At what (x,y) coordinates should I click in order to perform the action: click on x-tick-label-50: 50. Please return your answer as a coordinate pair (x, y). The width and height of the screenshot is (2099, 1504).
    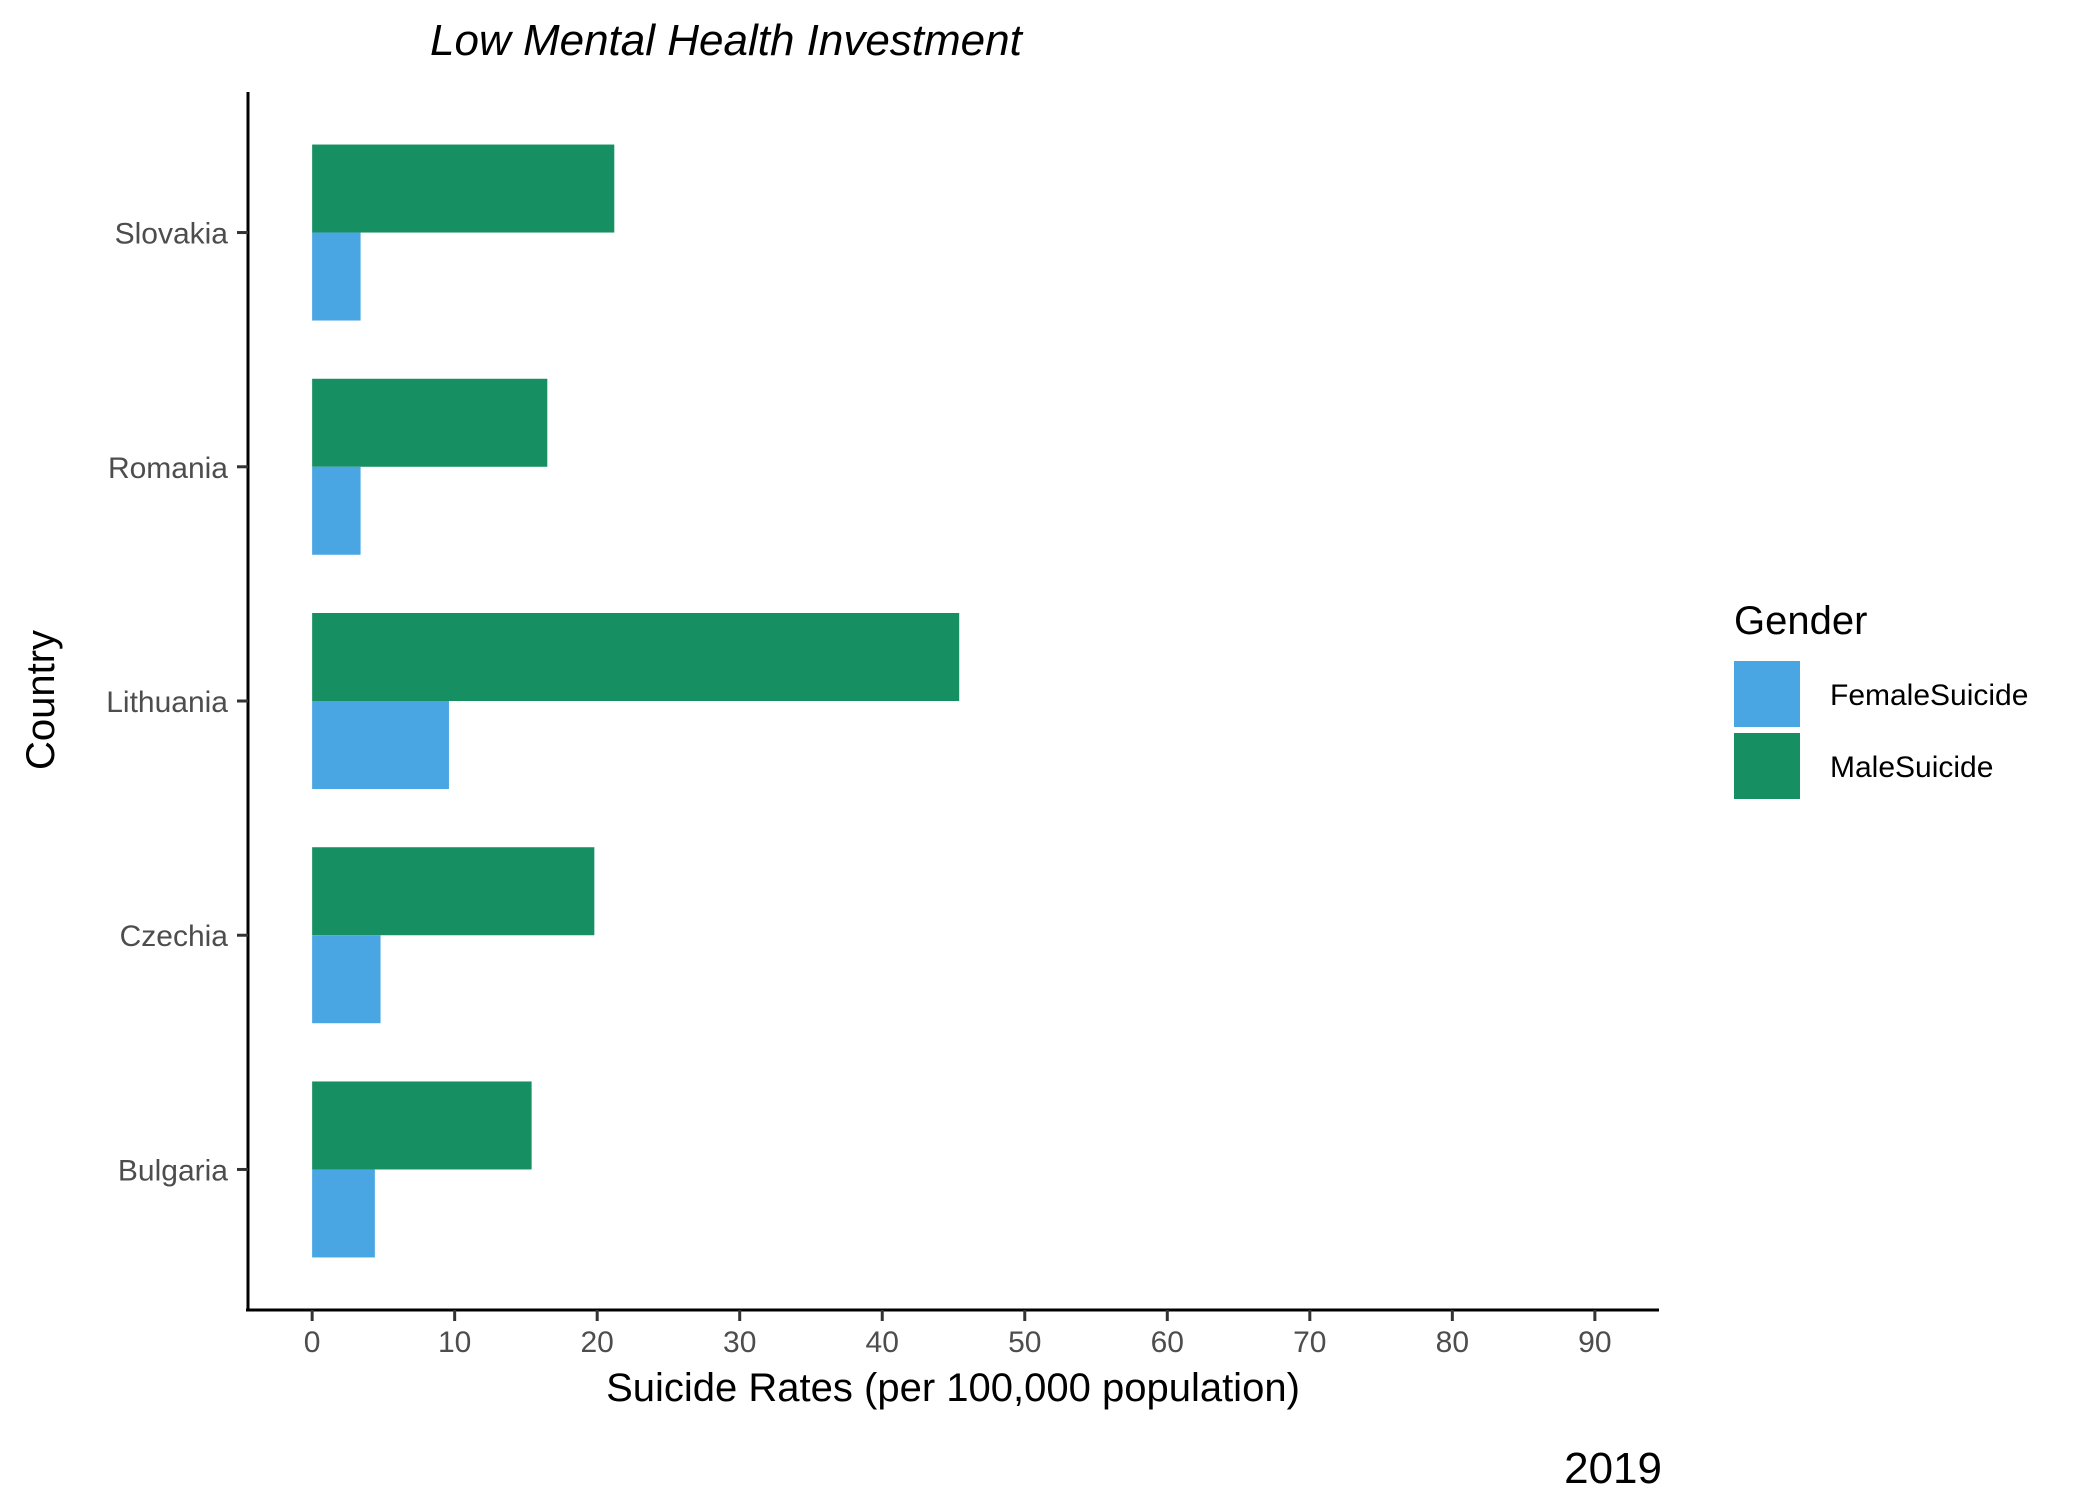
    Looking at the image, I should click on (1024, 1342).